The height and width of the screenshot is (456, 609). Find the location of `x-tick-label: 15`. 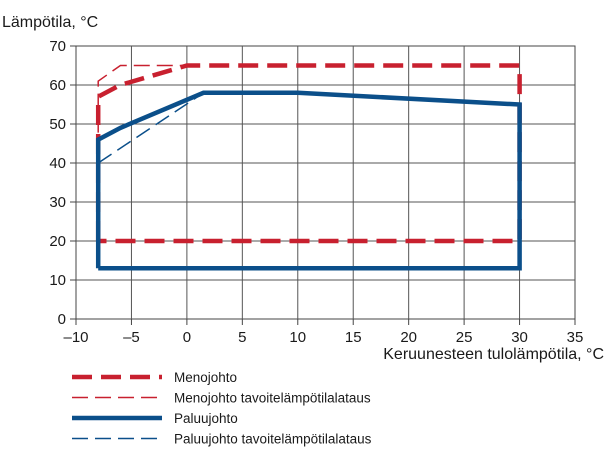

x-tick-label: 15 is located at coordinates (353, 337).